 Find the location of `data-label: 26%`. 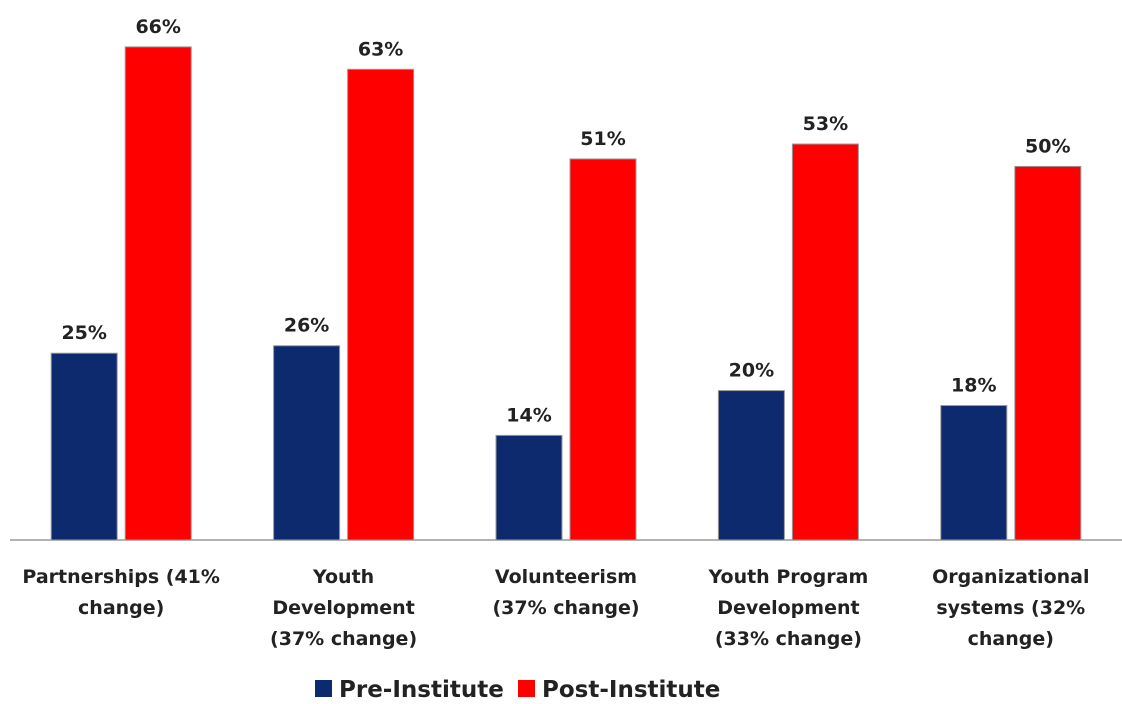

data-label: 26% is located at coordinates (306, 326).